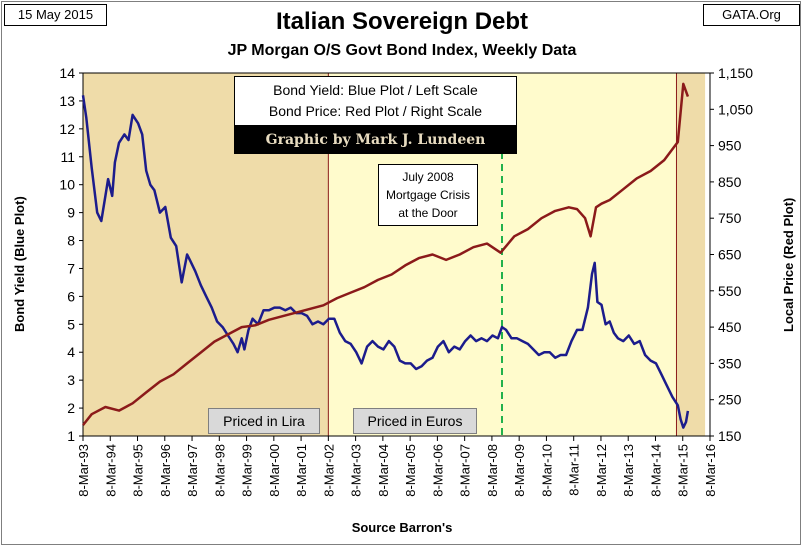  What do you see at coordinates (356, 470) in the screenshot?
I see `x-tick-label: 8-Mar-03` at bounding box center [356, 470].